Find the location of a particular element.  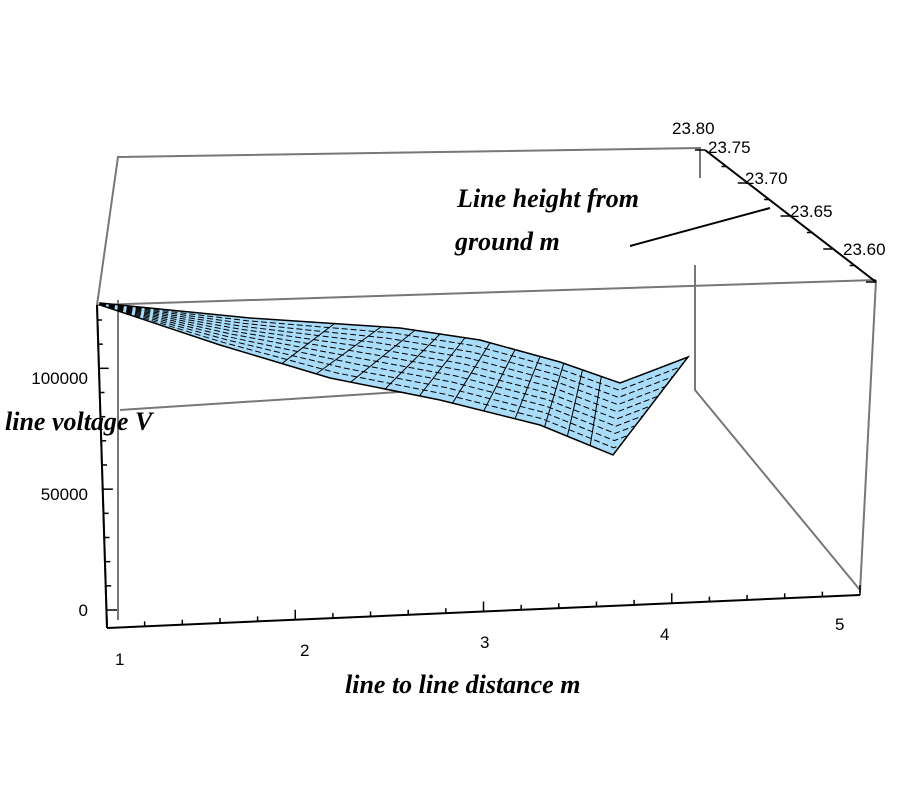

surface is located at coordinates (395, 379).